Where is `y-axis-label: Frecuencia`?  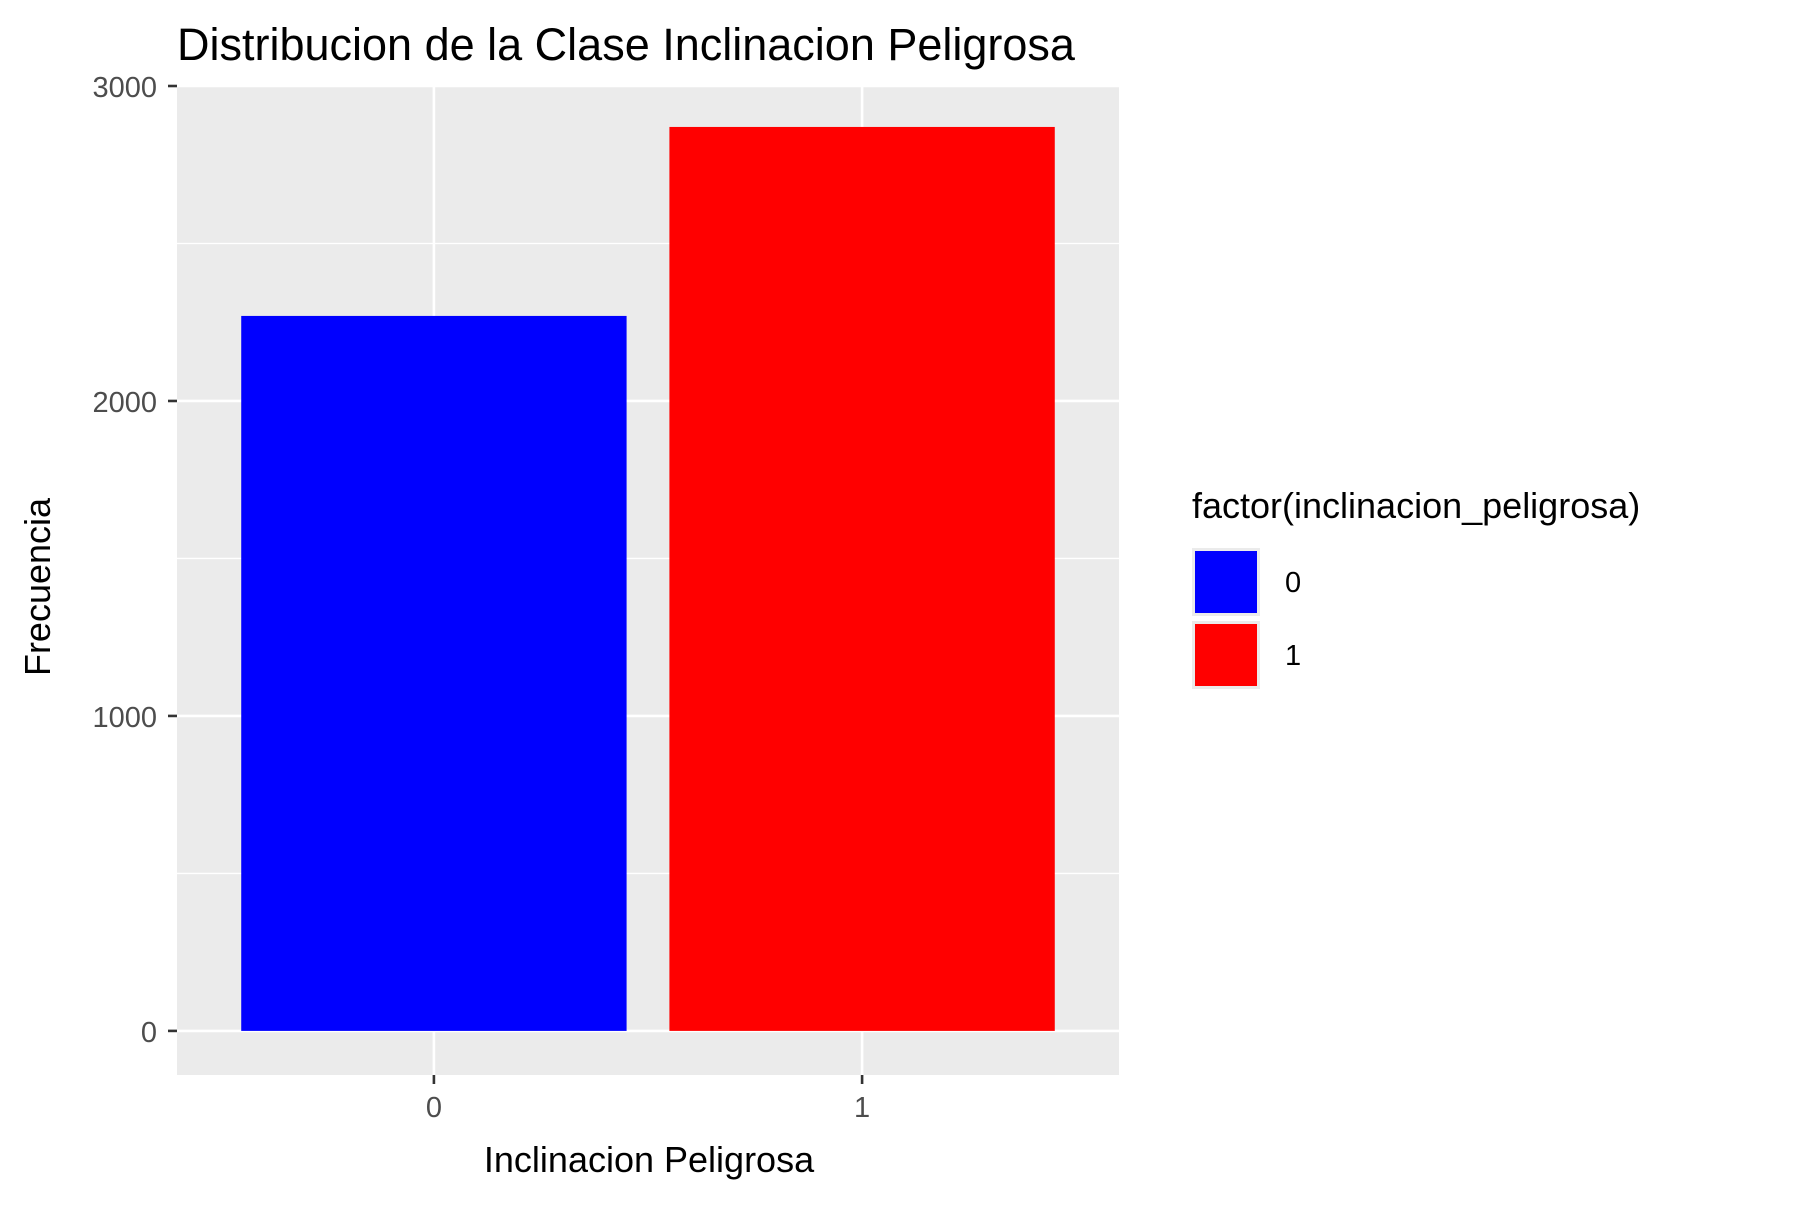
y-axis-label: Frecuencia is located at coordinates (37, 586).